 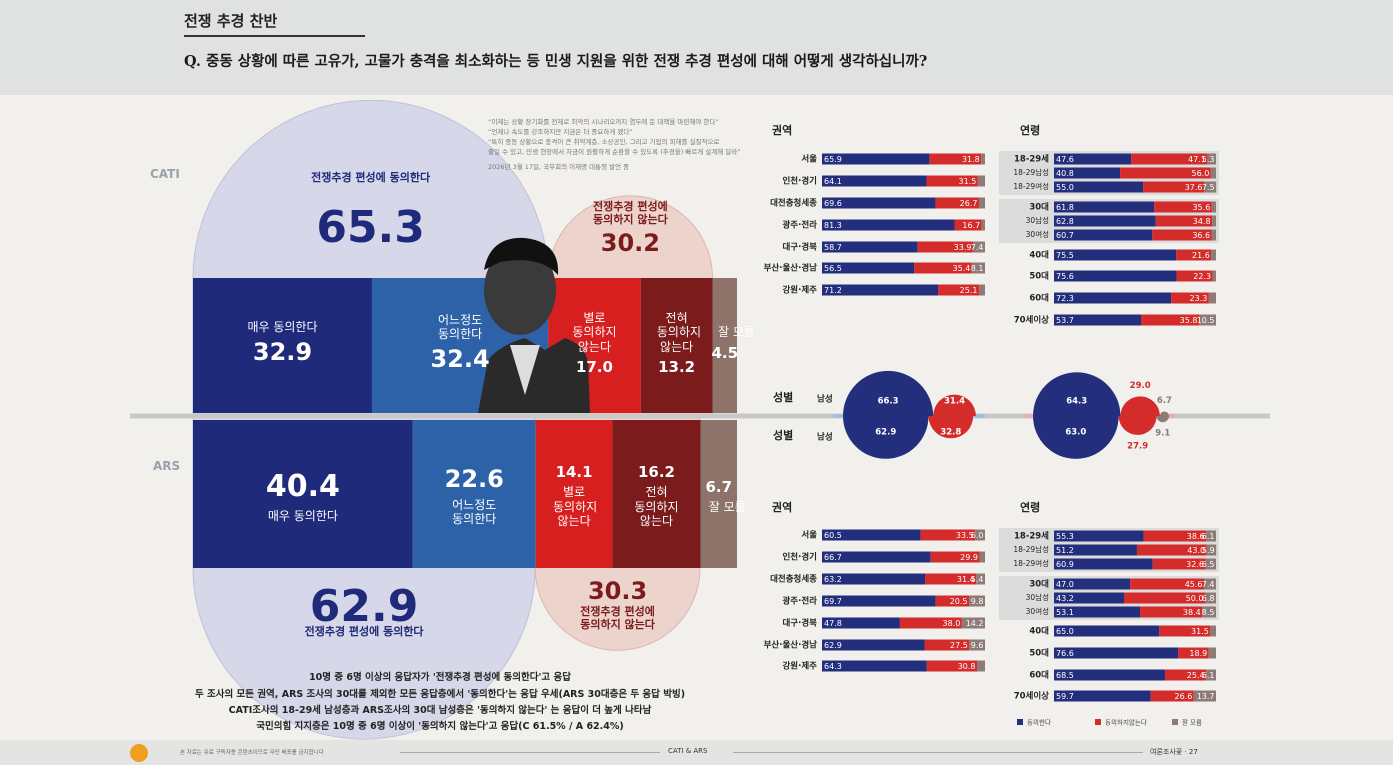 I want to click on value-label: 61.8, so click(x=1065, y=207).